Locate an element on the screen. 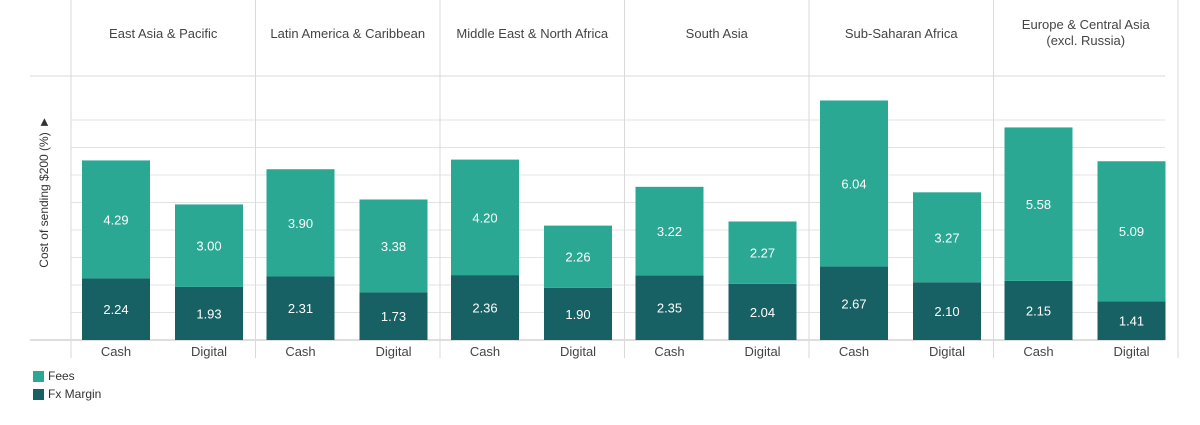  data-label-fx-margin: 2.04 is located at coordinates (762, 312).